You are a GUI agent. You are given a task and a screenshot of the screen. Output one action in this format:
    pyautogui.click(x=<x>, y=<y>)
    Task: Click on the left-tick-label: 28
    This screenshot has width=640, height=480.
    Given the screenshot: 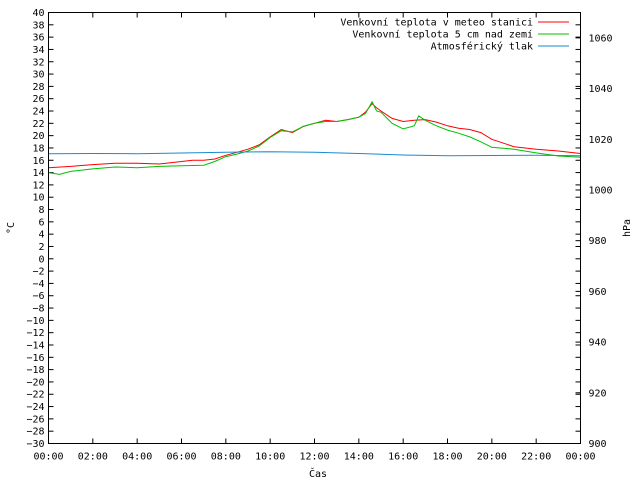 What is the action you would take?
    pyautogui.click(x=38, y=87)
    